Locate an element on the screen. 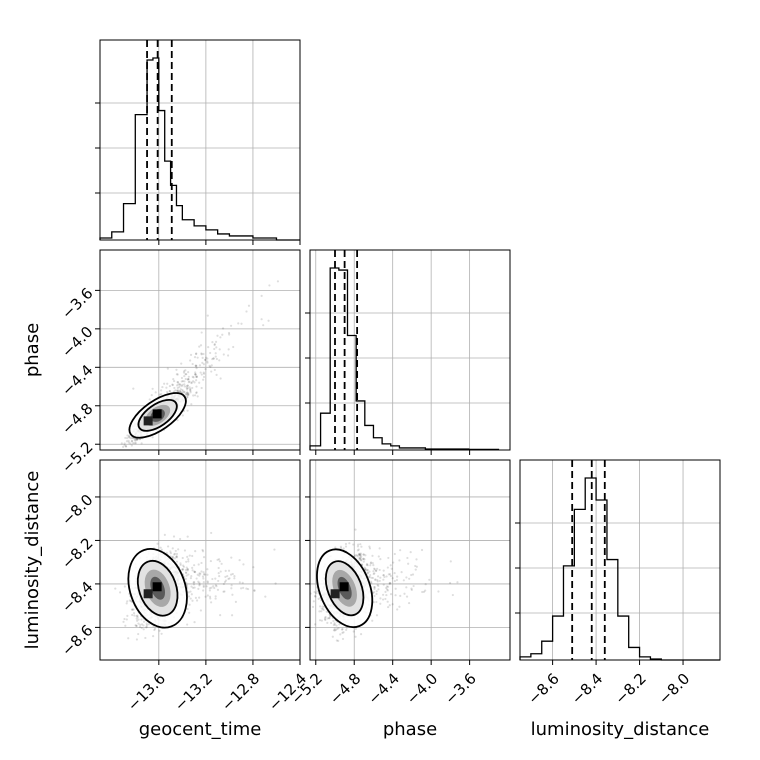 Image resolution: width=760 pixels, height=760 pixels. y-axis-label-luminosity_distance: luminosity_distance is located at coordinates (32, 560).